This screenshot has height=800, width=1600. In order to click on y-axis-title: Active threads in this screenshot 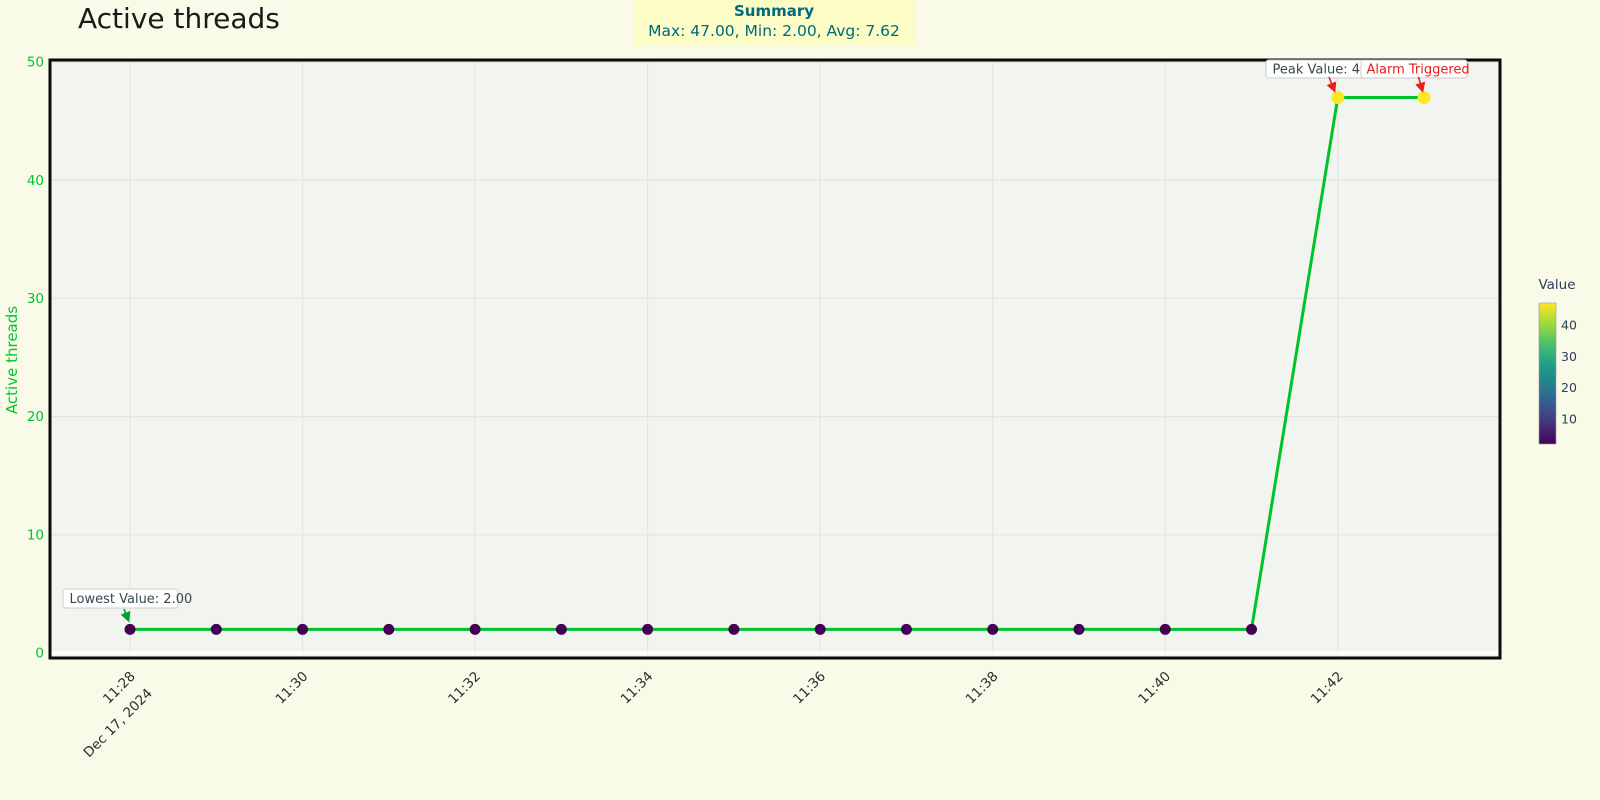, I will do `click(12, 360)`.